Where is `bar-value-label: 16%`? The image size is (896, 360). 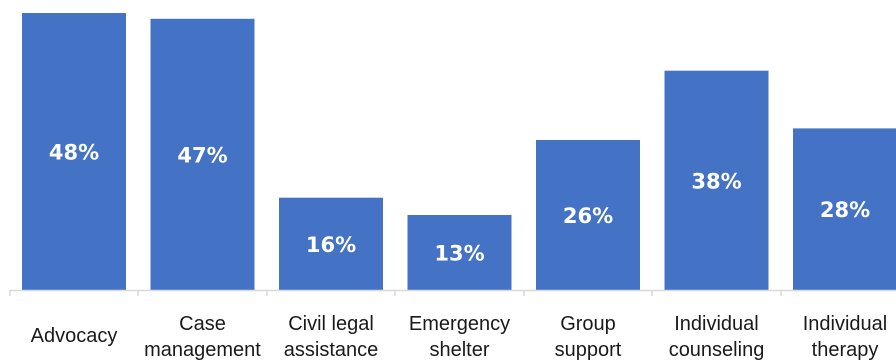 bar-value-label: 16% is located at coordinates (331, 245).